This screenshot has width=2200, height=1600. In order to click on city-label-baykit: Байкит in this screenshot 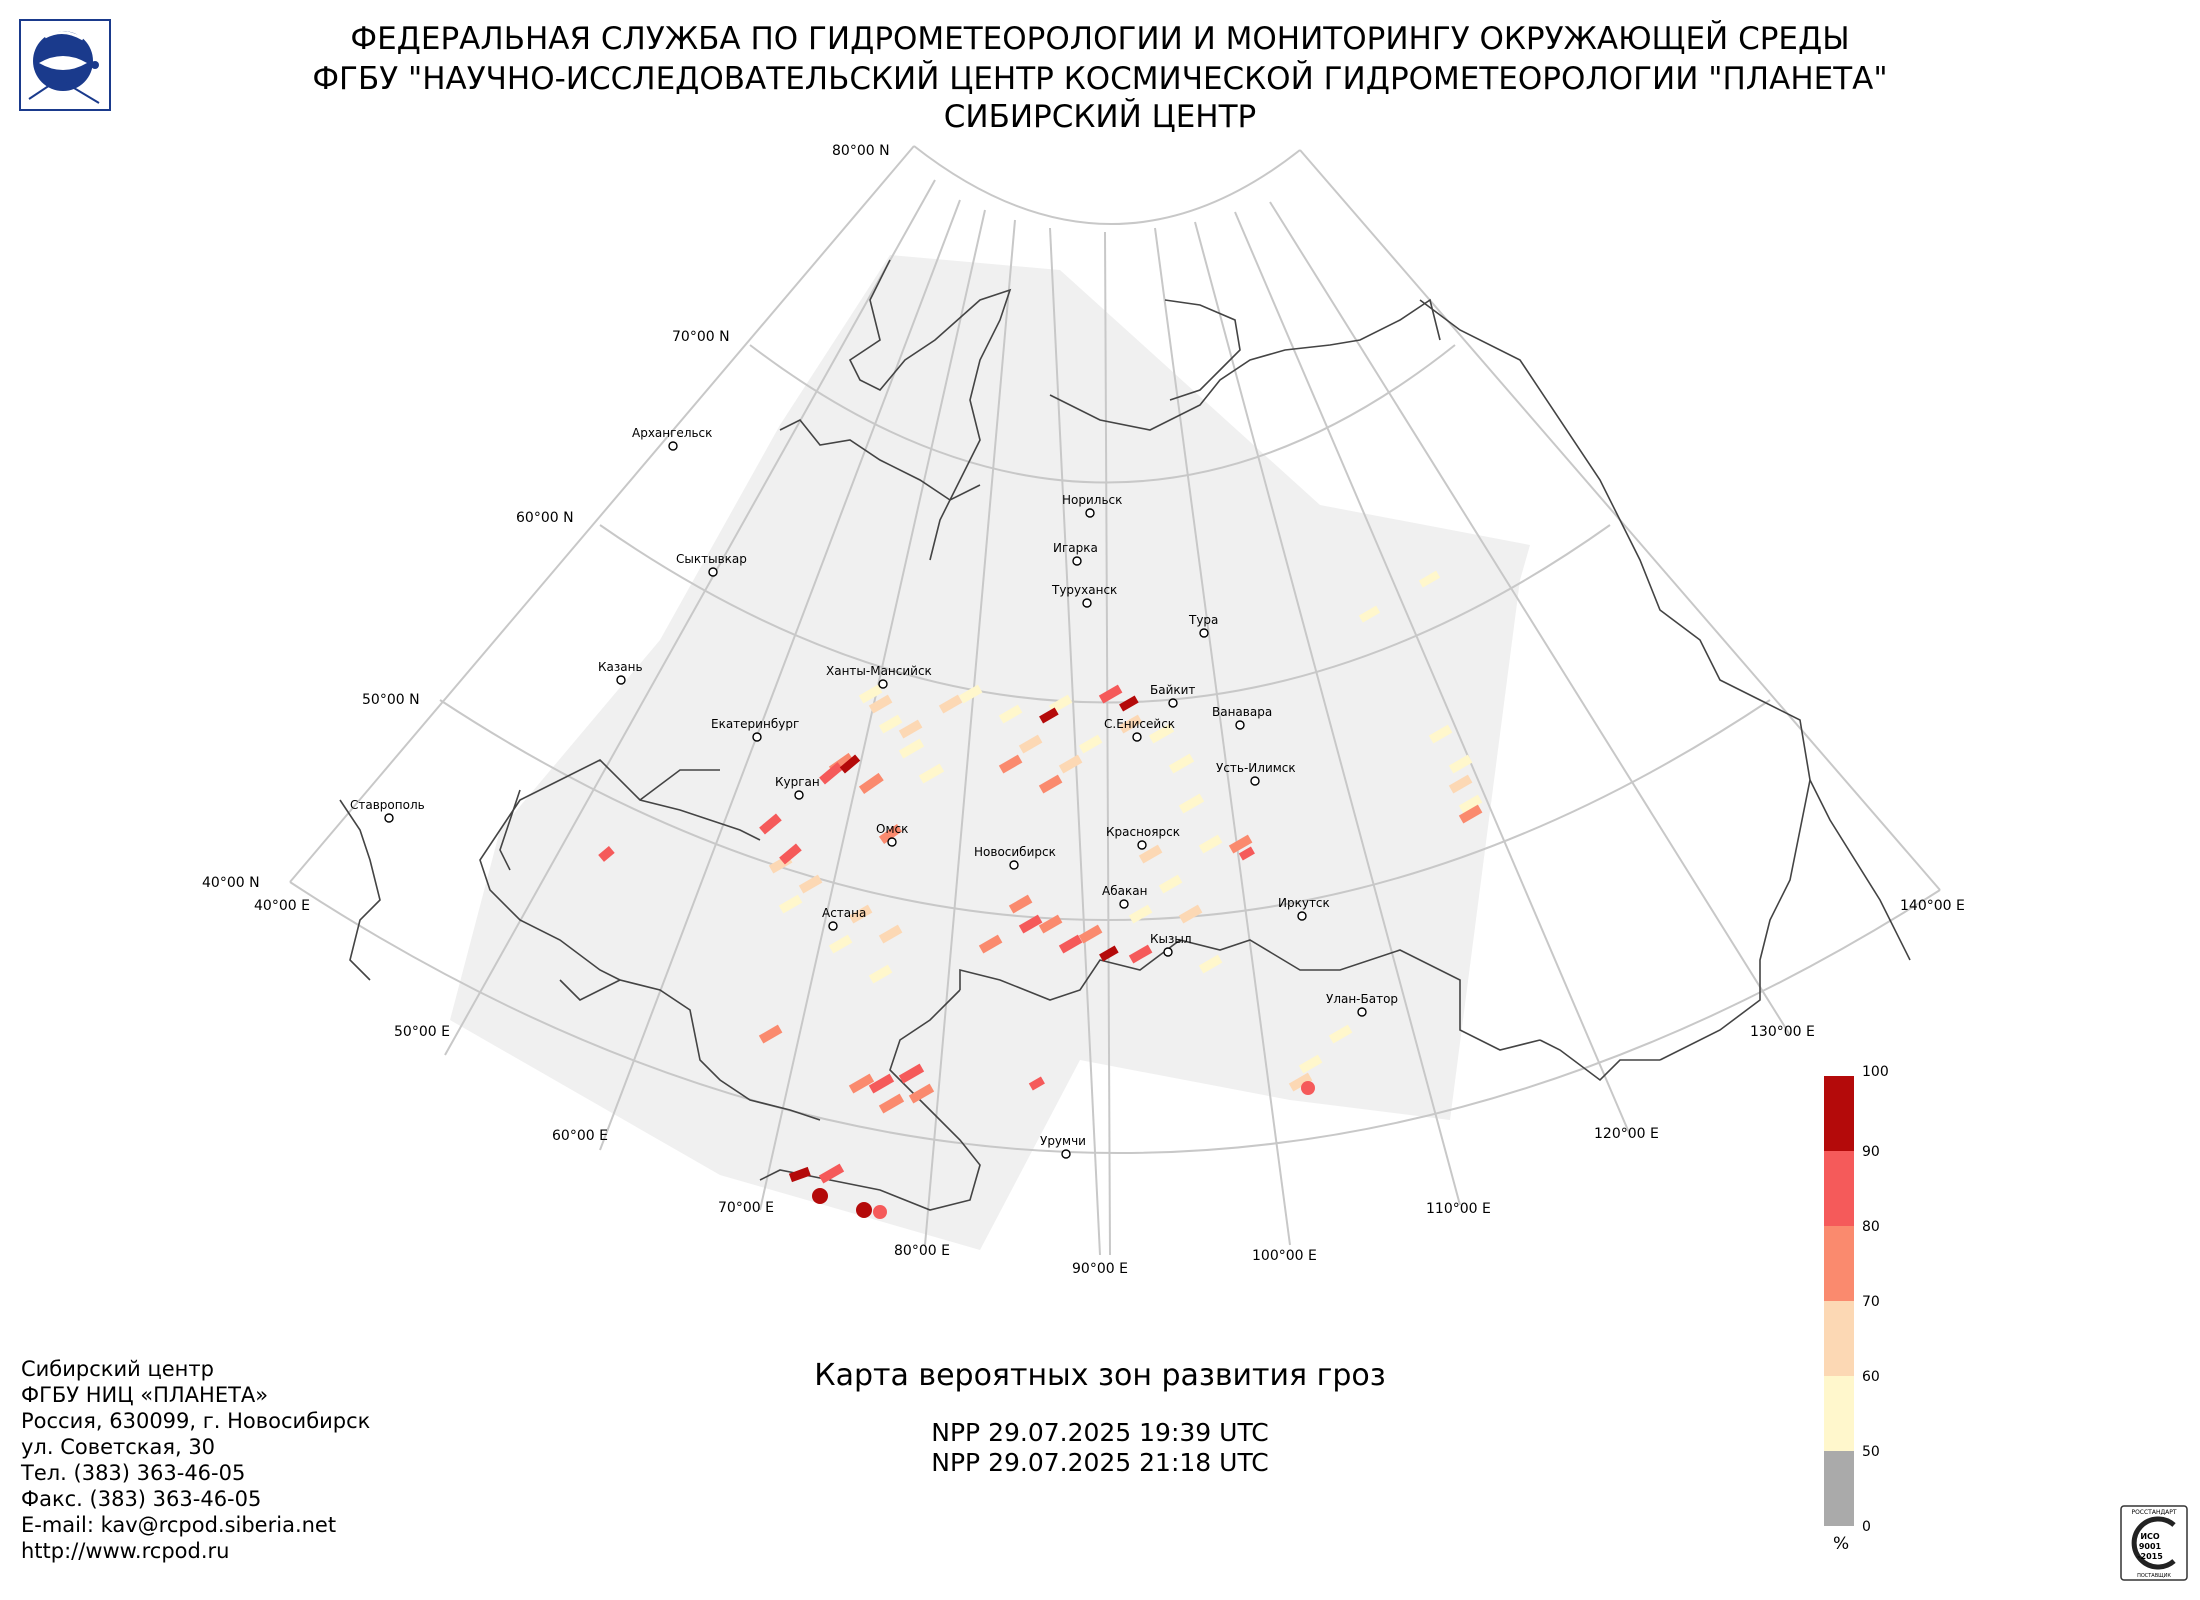, I will do `click(1172, 690)`.